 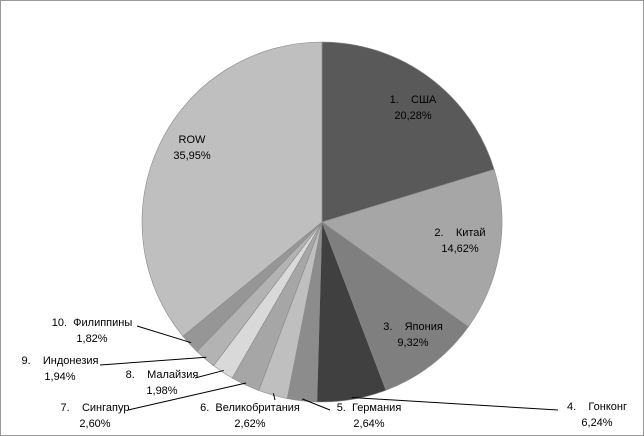 What do you see at coordinates (94, 424) in the screenshot?
I see `slice-value-label: 2,60%` at bounding box center [94, 424].